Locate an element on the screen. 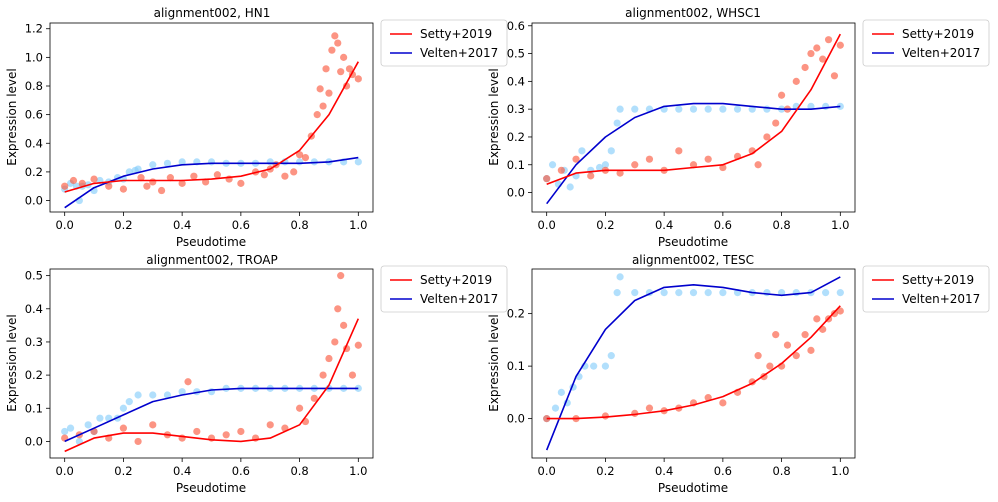 The width and height of the screenshot is (998, 502). legend-label-setty: Setty+2019 is located at coordinates (938, 280).